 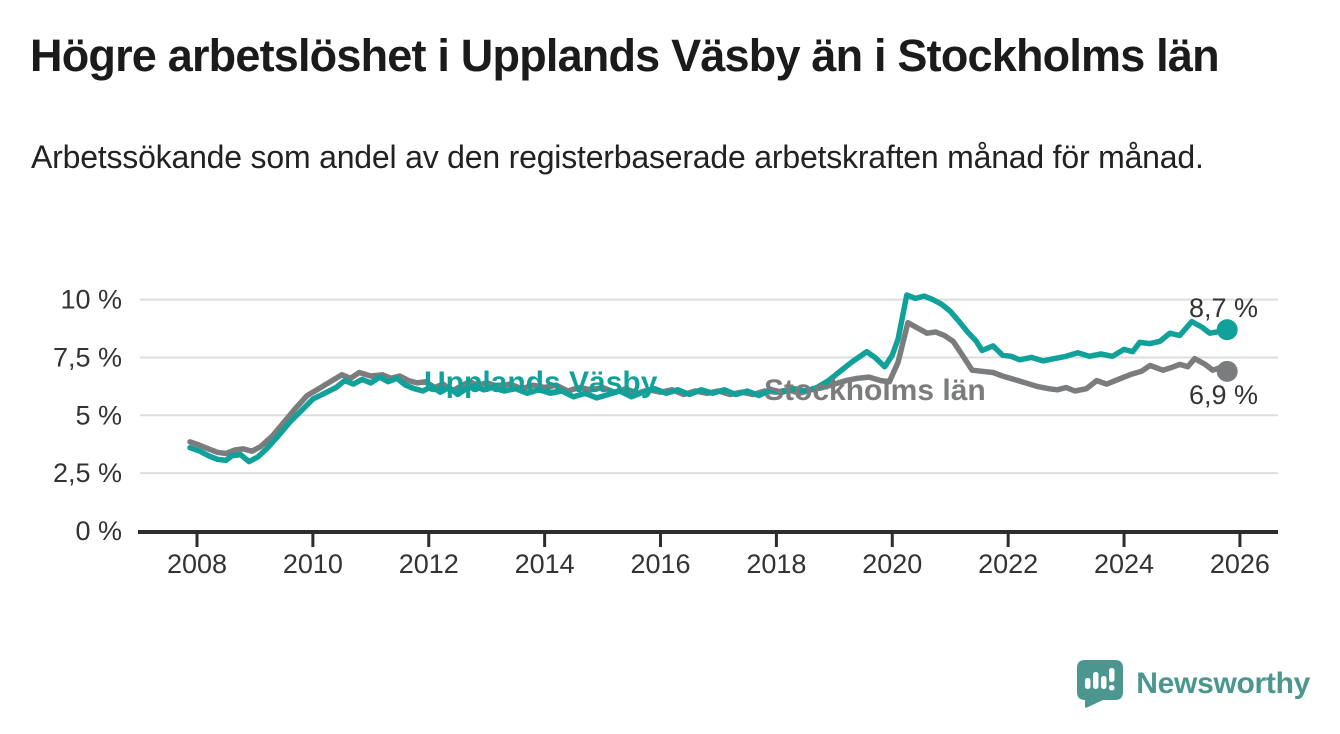 I want to click on series-line-stockholms-lan, so click(x=708, y=388).